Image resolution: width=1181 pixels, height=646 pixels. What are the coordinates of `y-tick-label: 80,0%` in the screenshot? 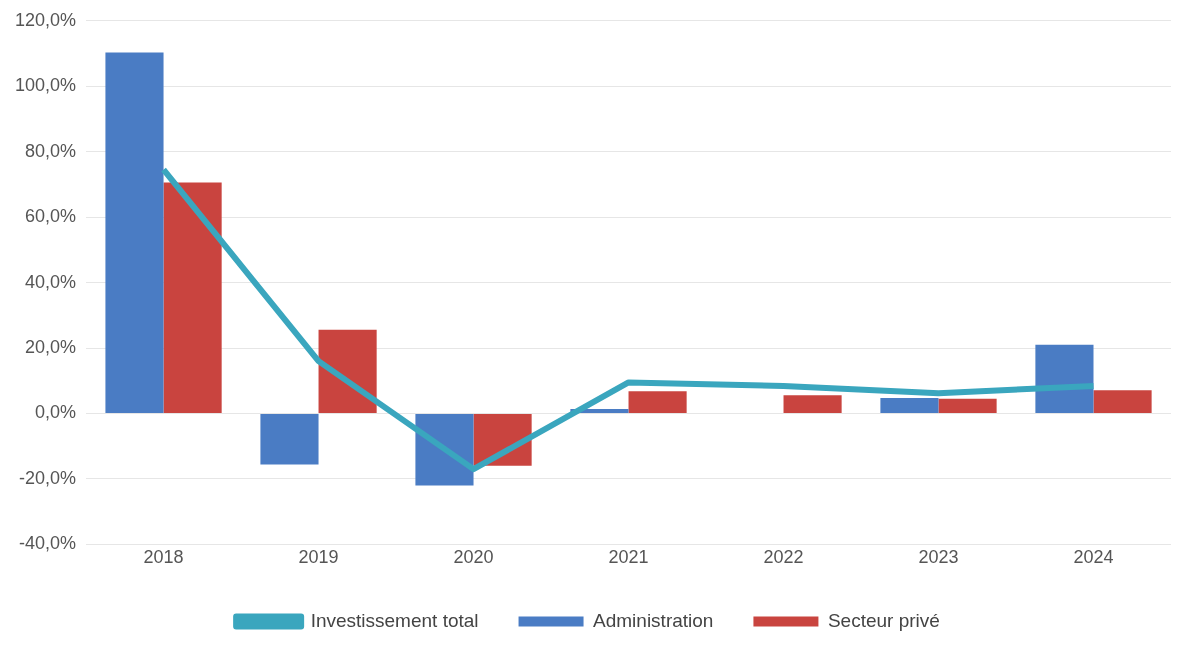 It's located at (51, 150).